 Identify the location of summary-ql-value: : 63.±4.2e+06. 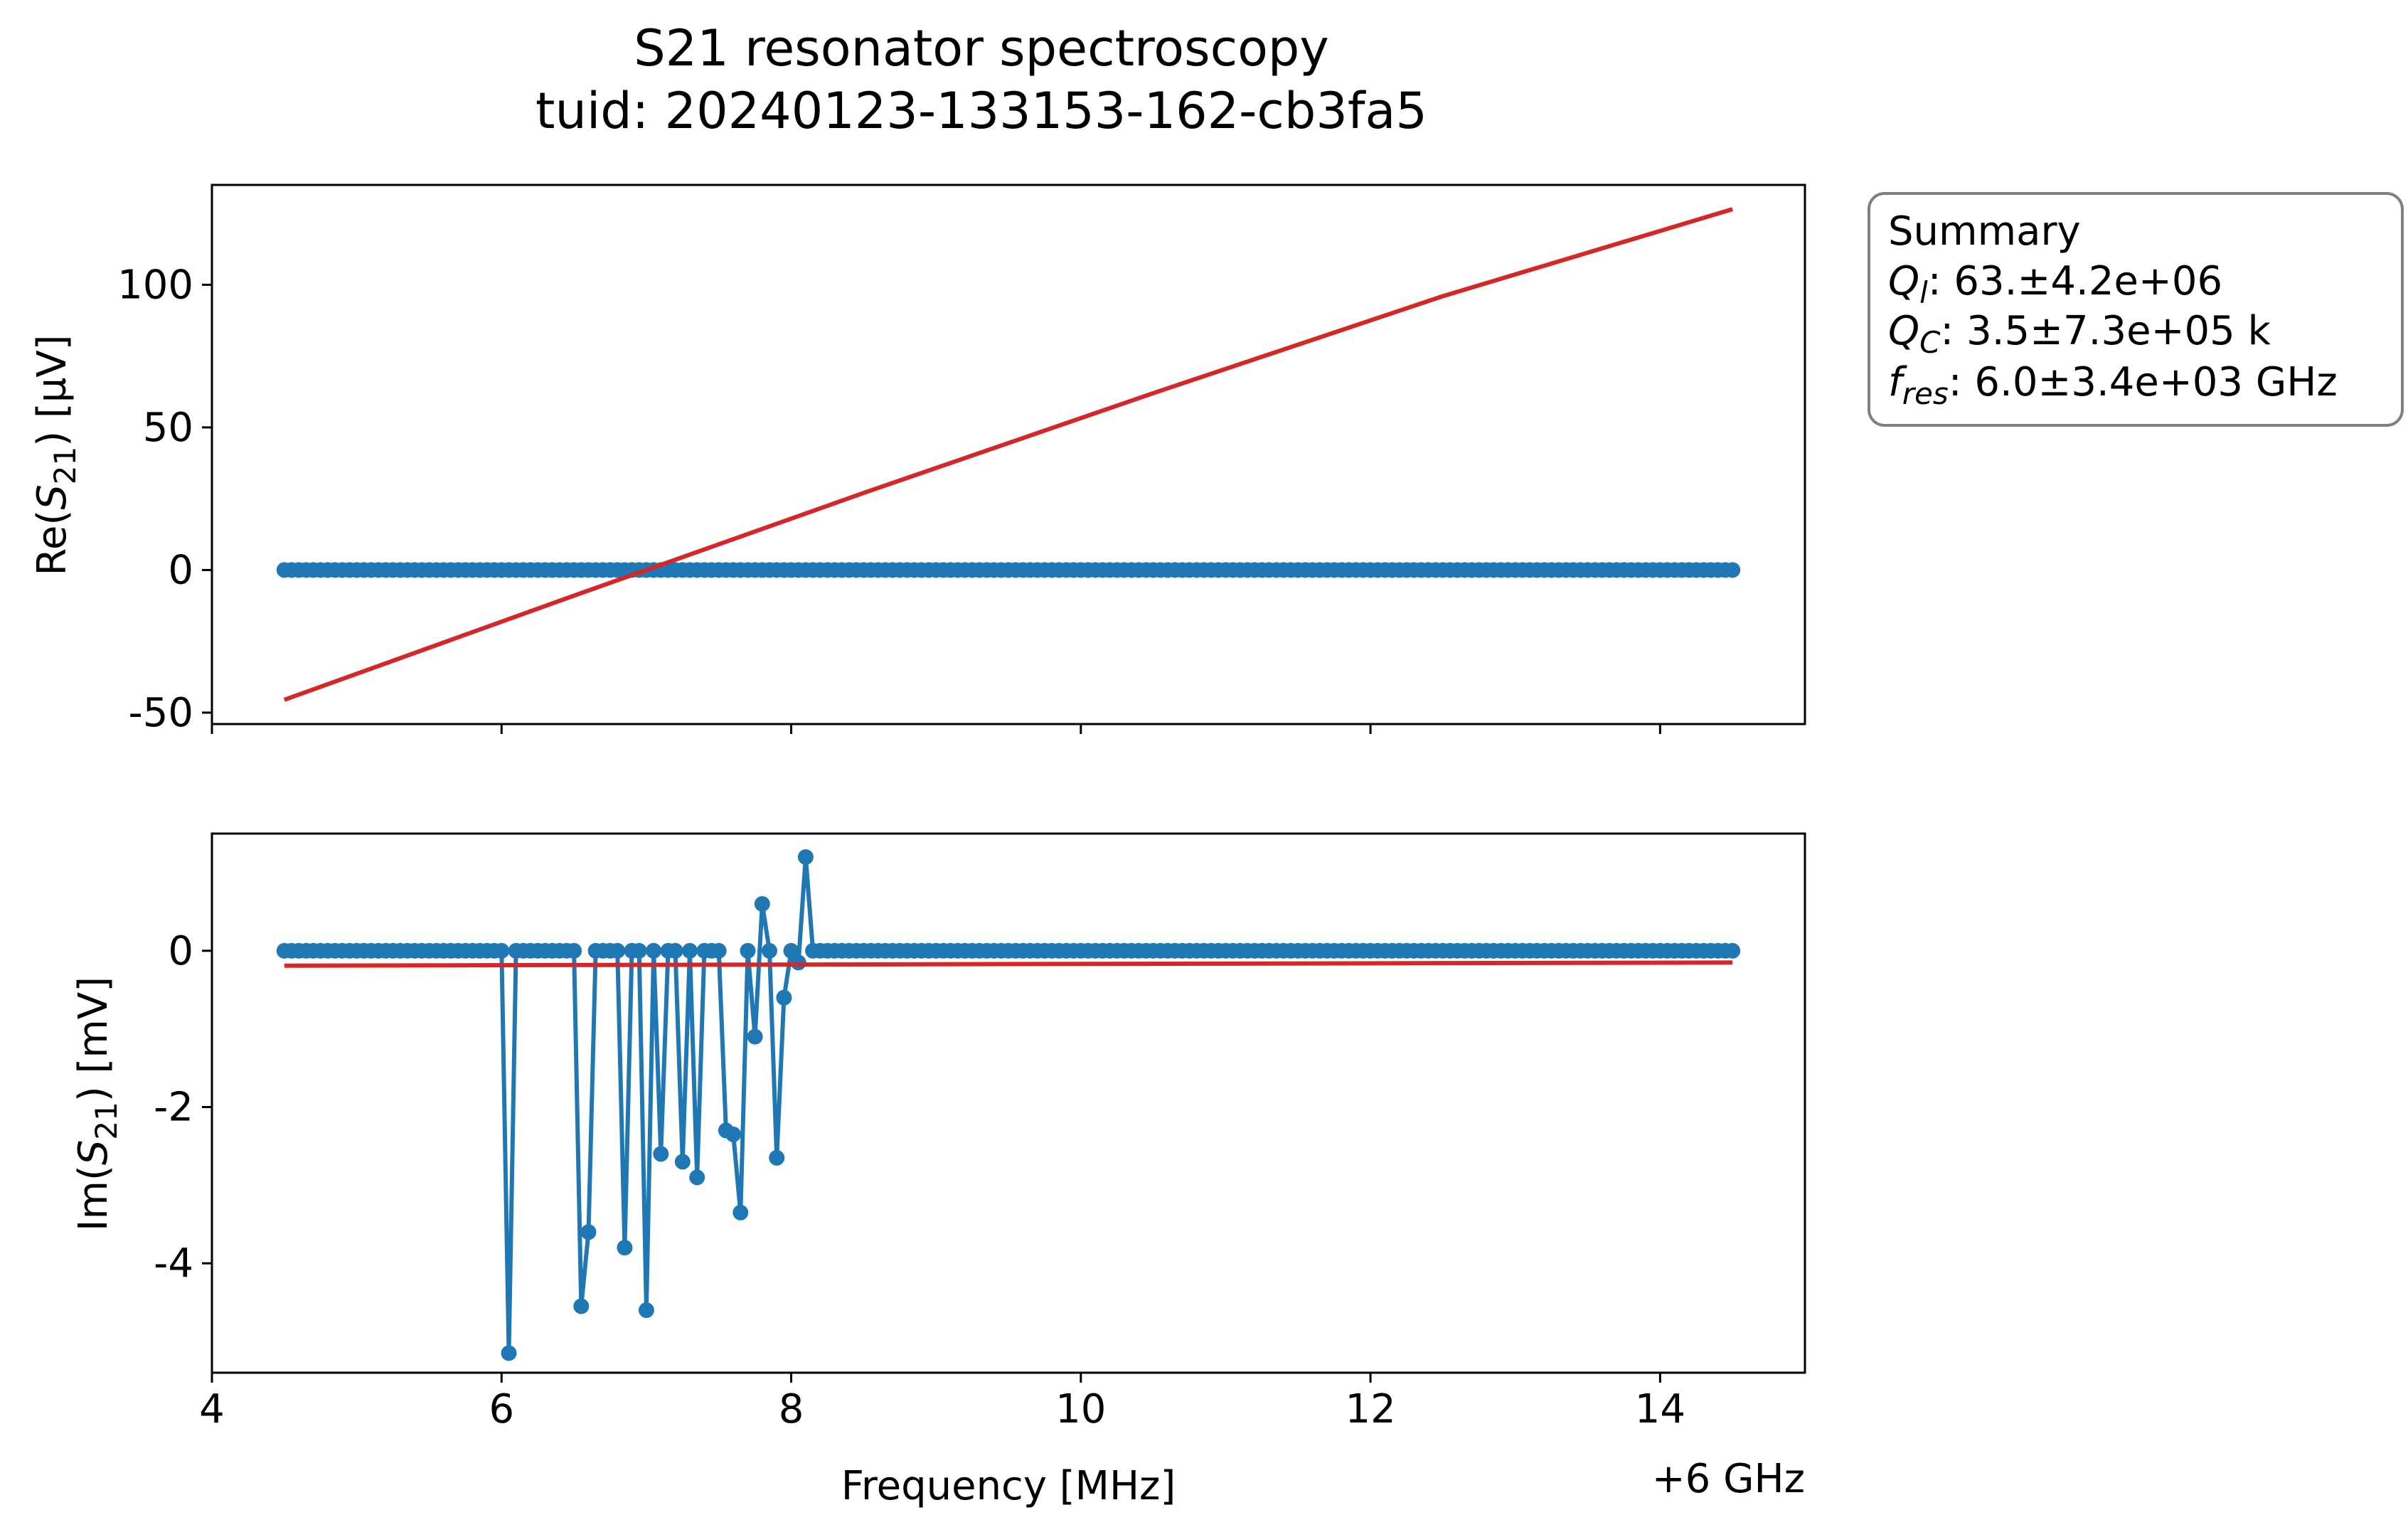
(2075, 281).